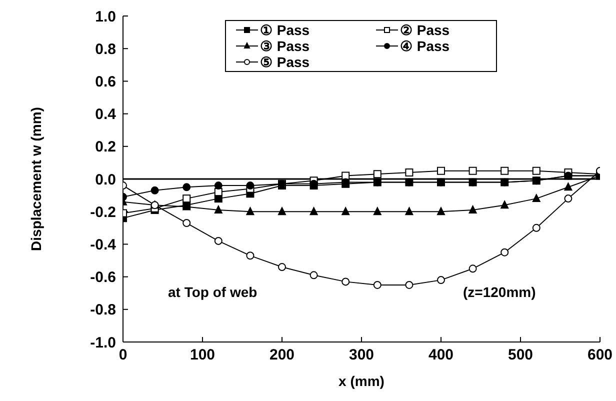  Describe the element at coordinates (106, 115) in the screenshot. I see `y-tick-label: 0.4` at that location.